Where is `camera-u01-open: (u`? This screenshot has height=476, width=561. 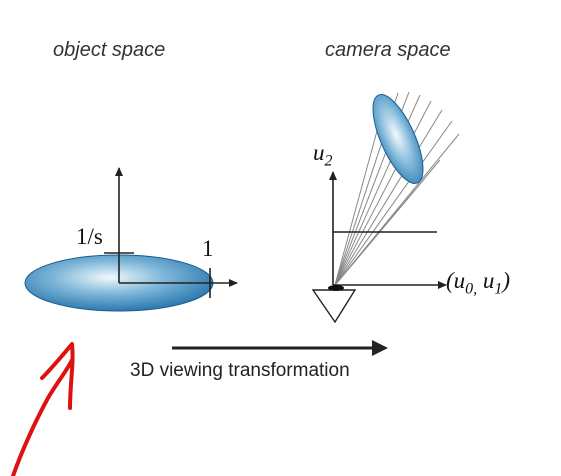
camera-u01-open: (u is located at coordinates (456, 280).